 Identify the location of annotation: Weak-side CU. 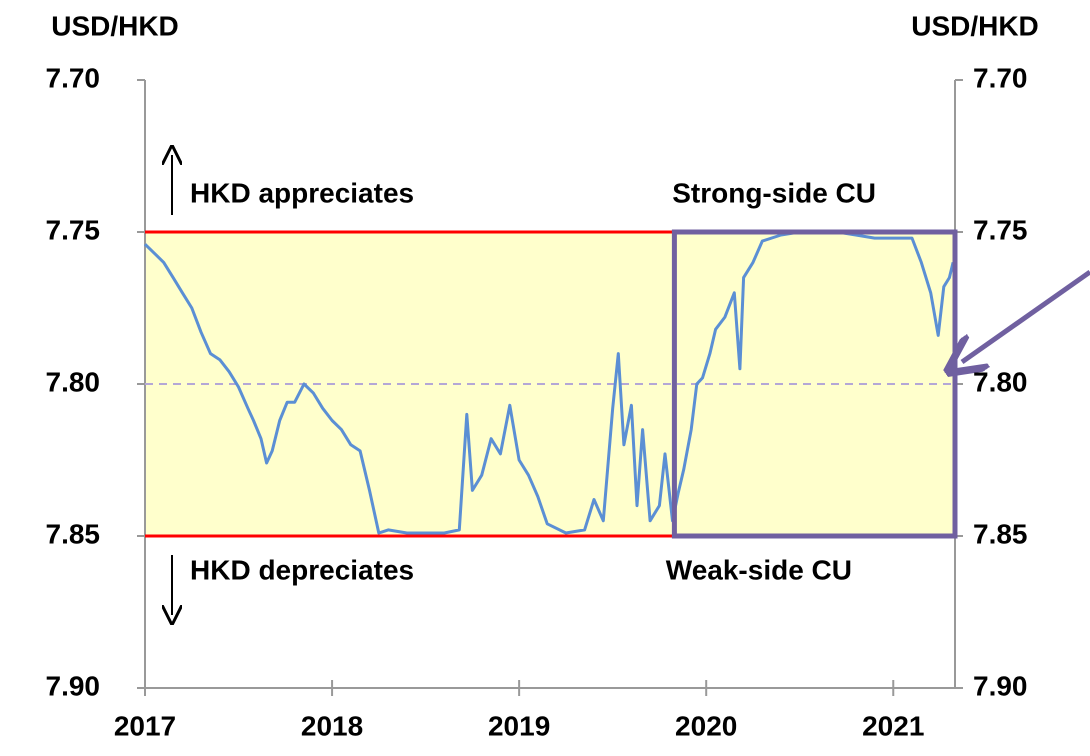
(759, 569).